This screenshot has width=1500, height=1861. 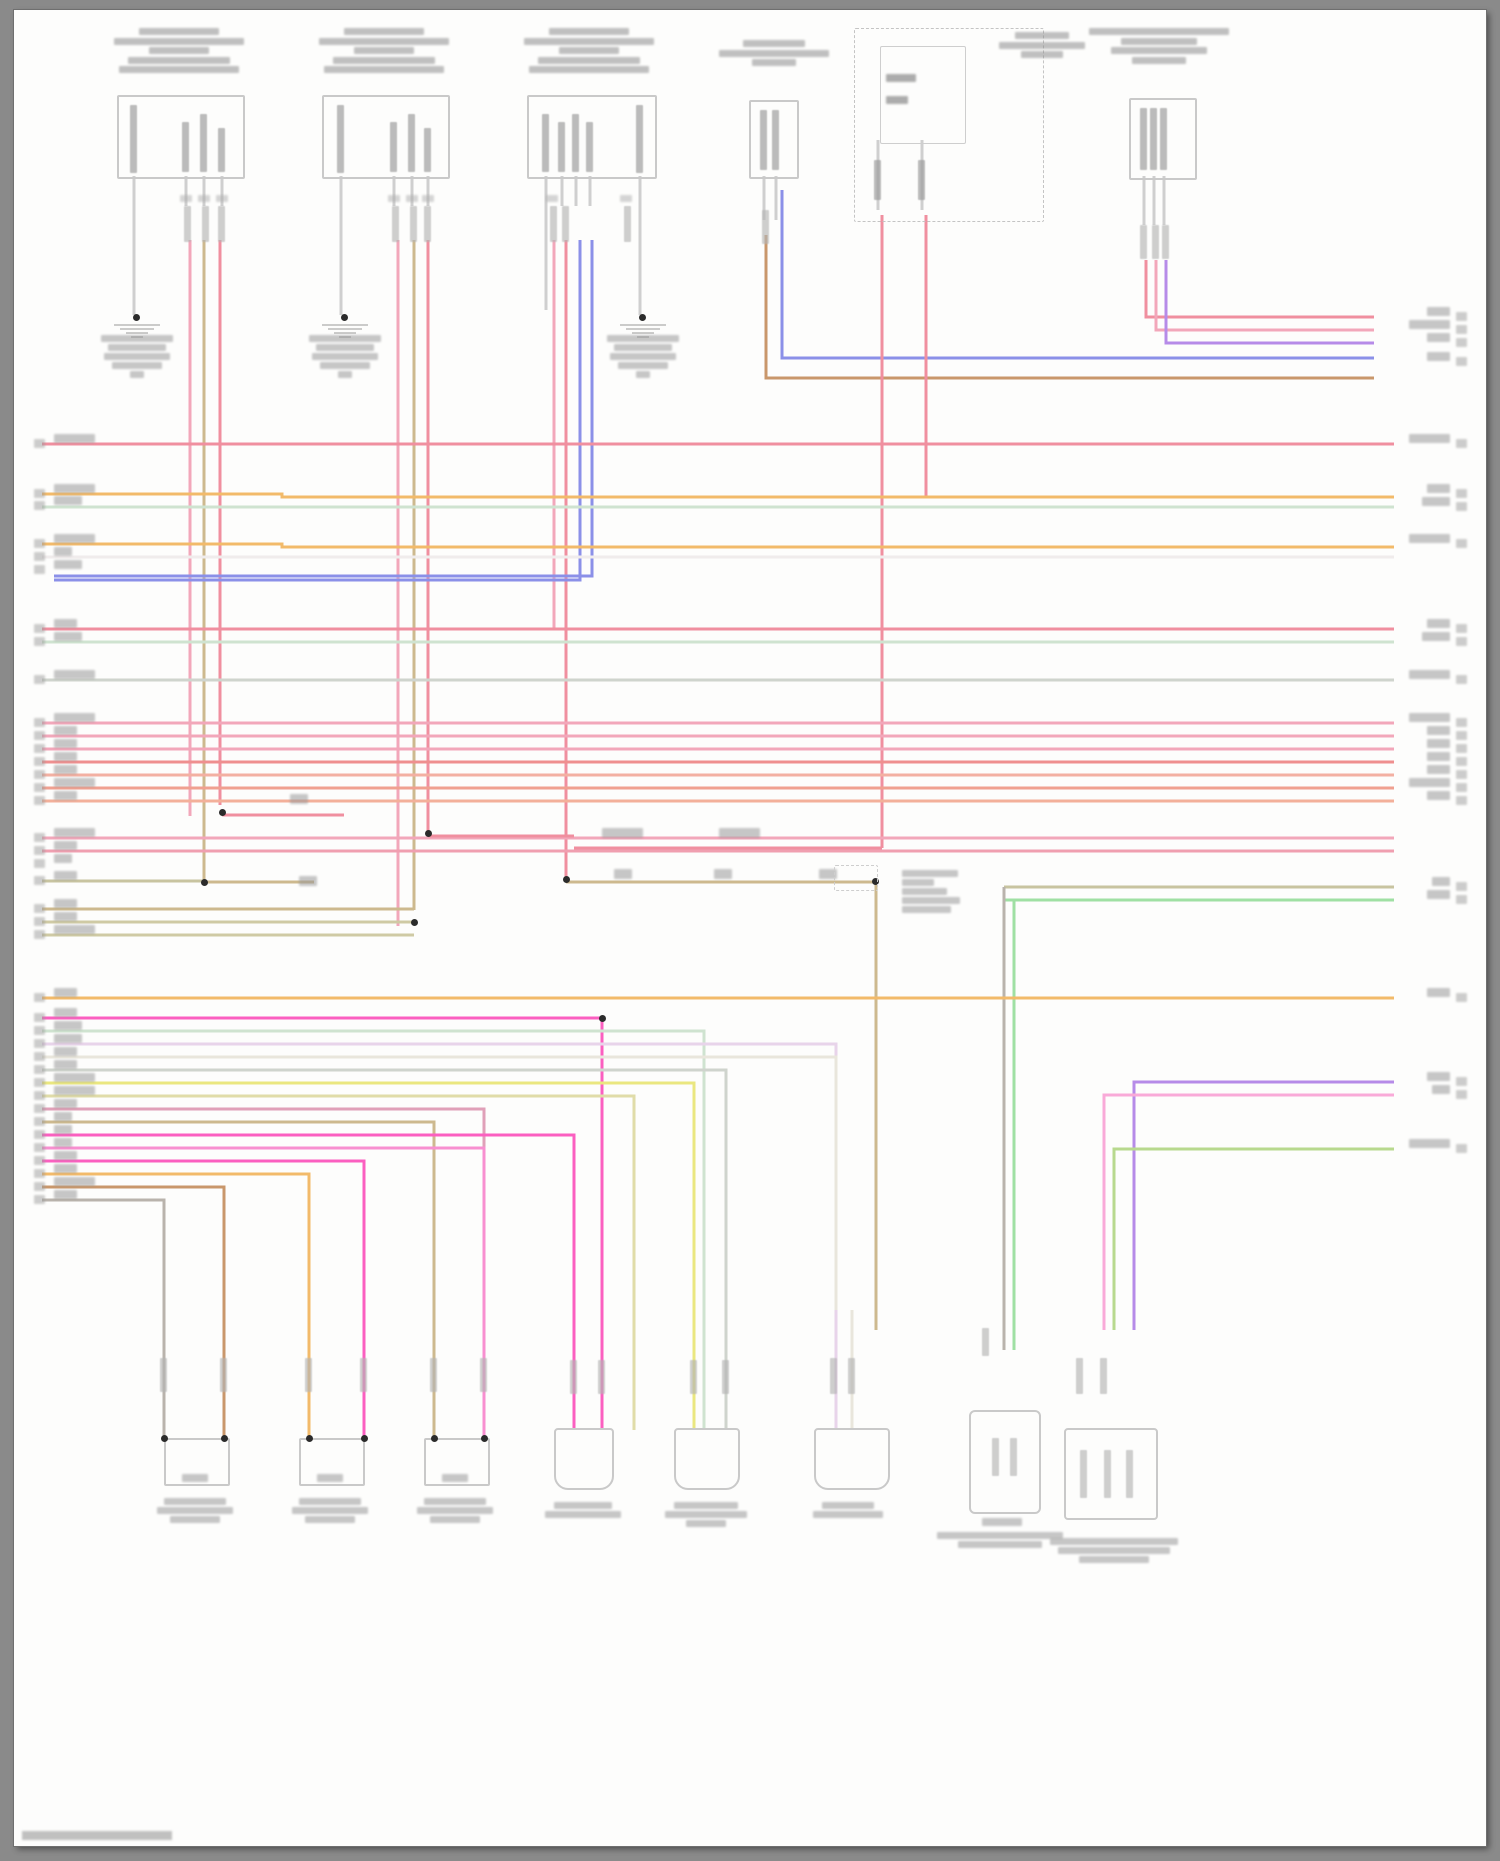 I want to click on component-title-cyl1, so click(x=179, y=52).